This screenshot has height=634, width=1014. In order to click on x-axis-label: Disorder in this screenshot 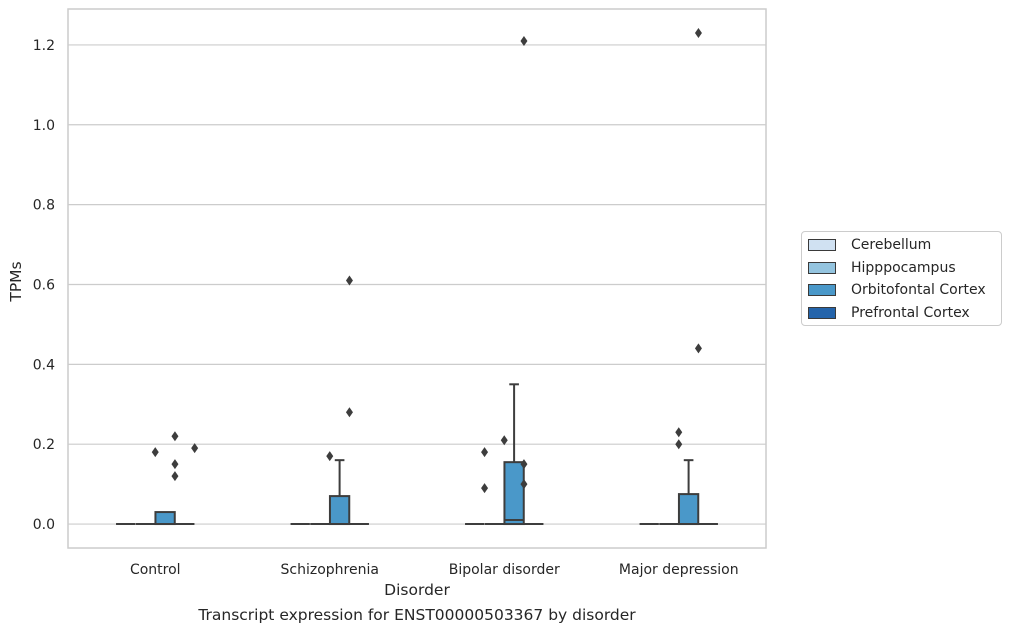, I will do `click(417, 590)`.